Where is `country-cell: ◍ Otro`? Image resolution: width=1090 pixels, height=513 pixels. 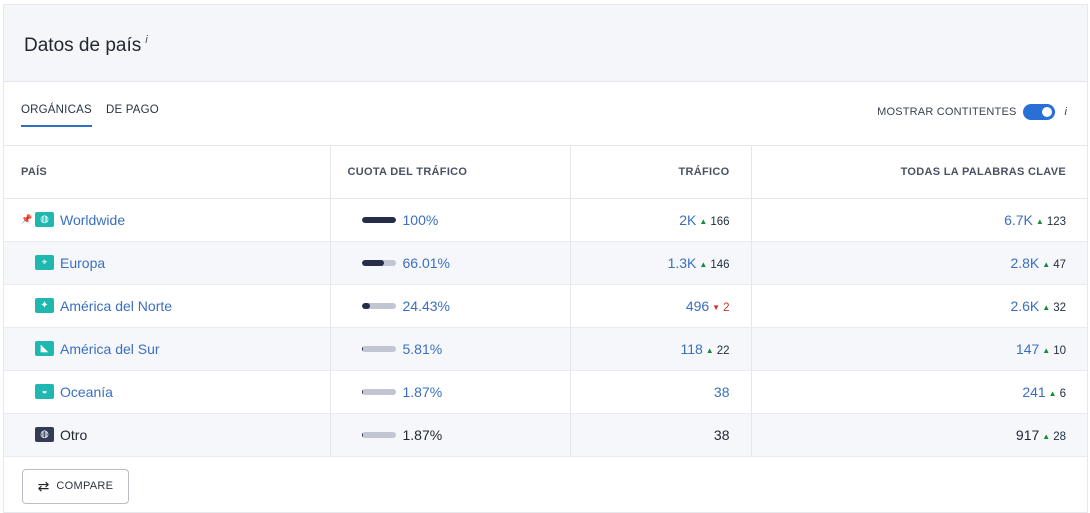 country-cell: ◍ Otro is located at coordinates (167, 435).